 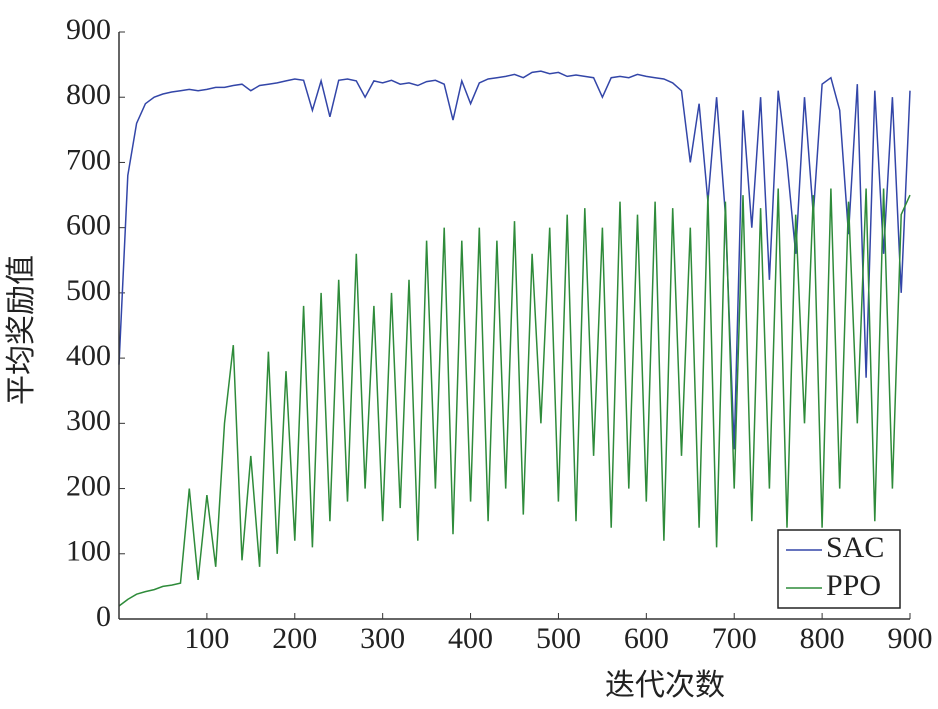 I want to click on x-tick-label: 800, so click(x=822, y=638).